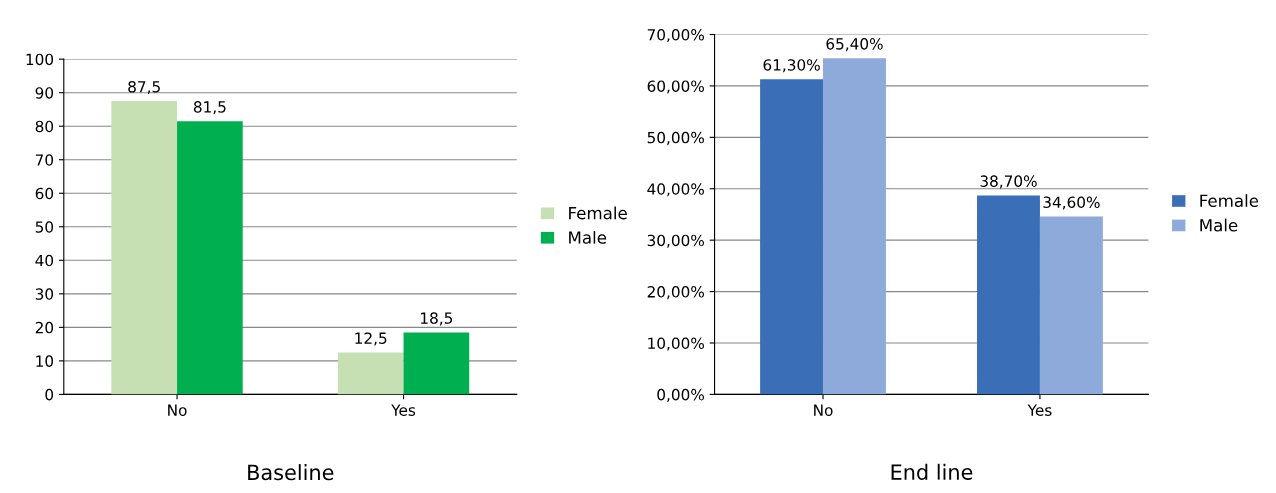 The height and width of the screenshot is (493, 1276). Describe the element at coordinates (44, 126) in the screenshot. I see `y-tick-label: 80` at that location.